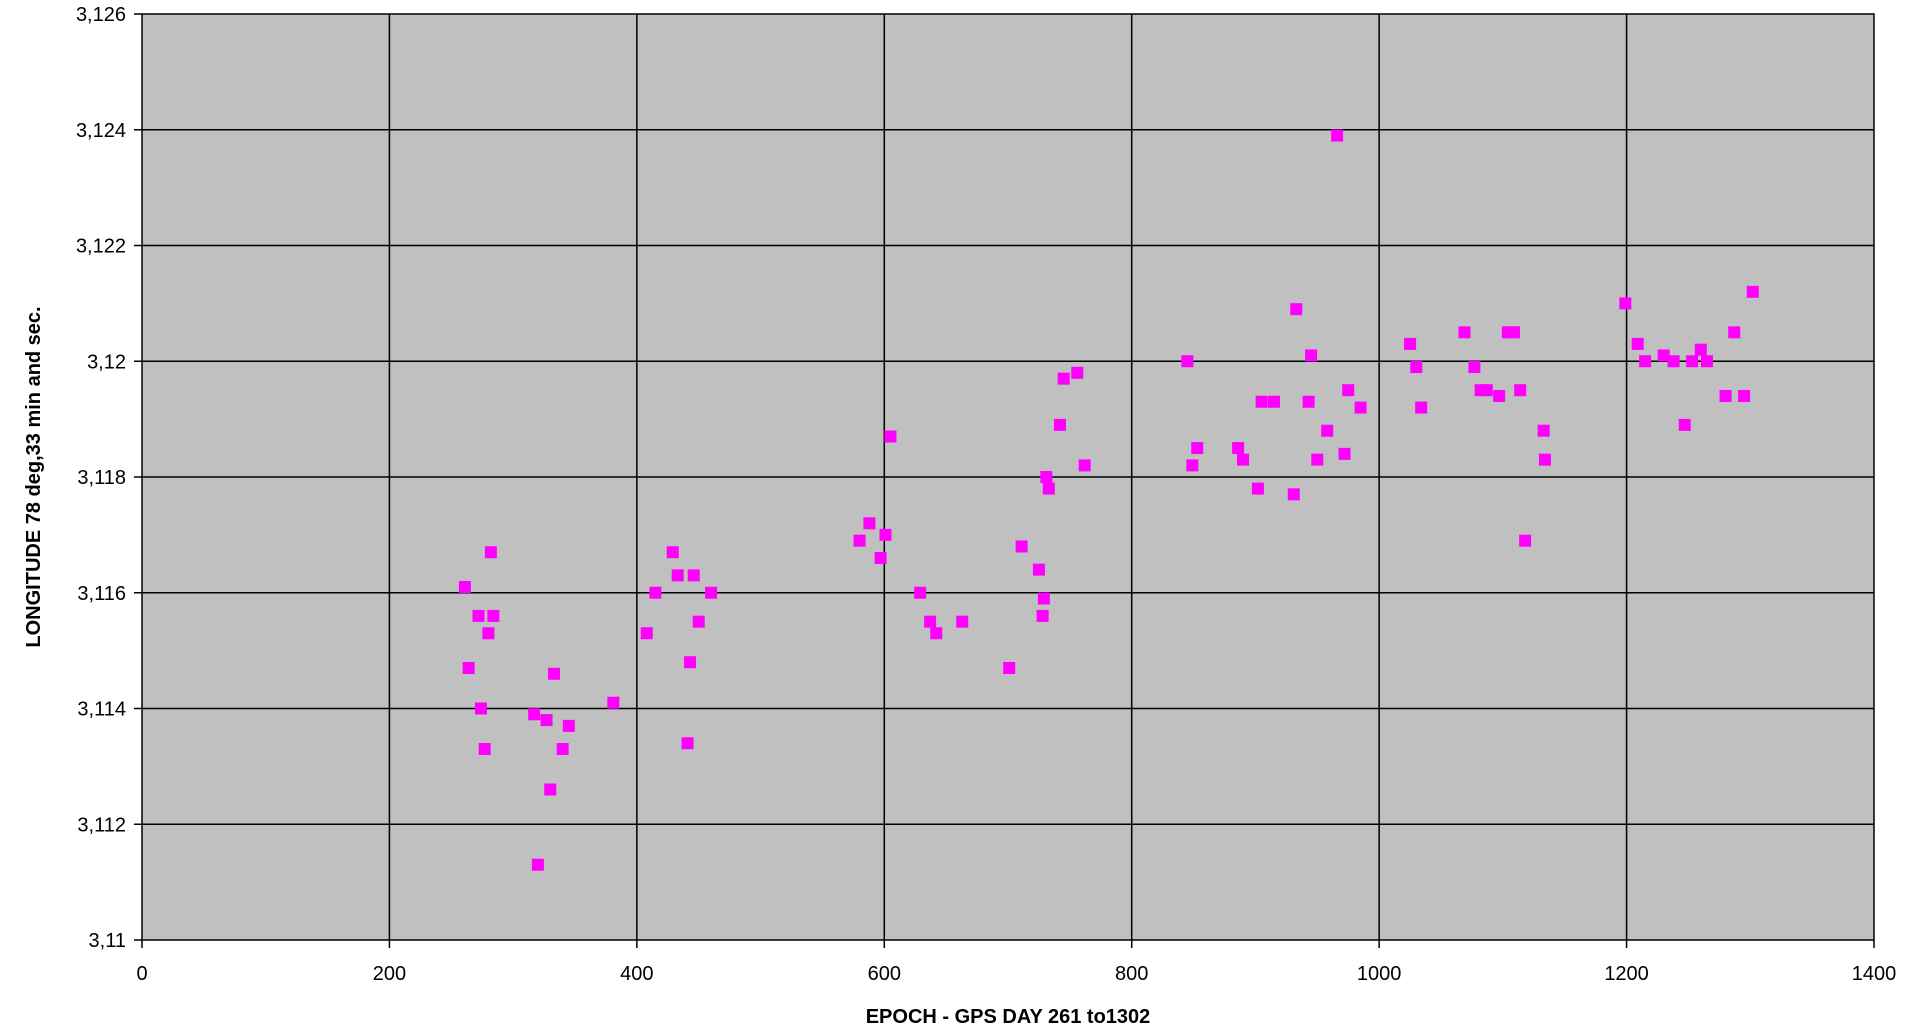 The image size is (1912, 1031). I want to click on y-tick-label: 3,114, so click(101, 710).